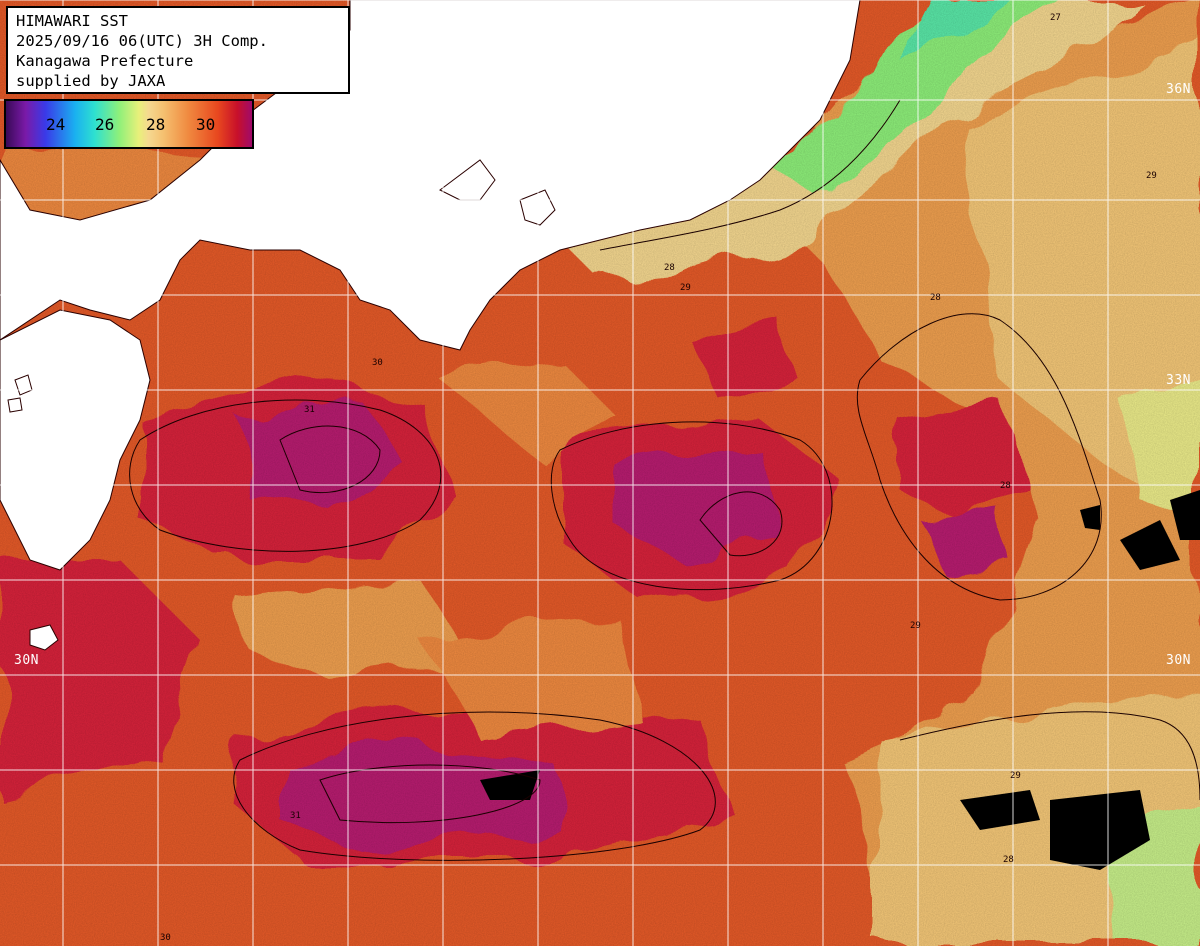 The image size is (1200, 946). What do you see at coordinates (105, 124) in the screenshot?
I see `colorbar-tick-26: 26` at bounding box center [105, 124].